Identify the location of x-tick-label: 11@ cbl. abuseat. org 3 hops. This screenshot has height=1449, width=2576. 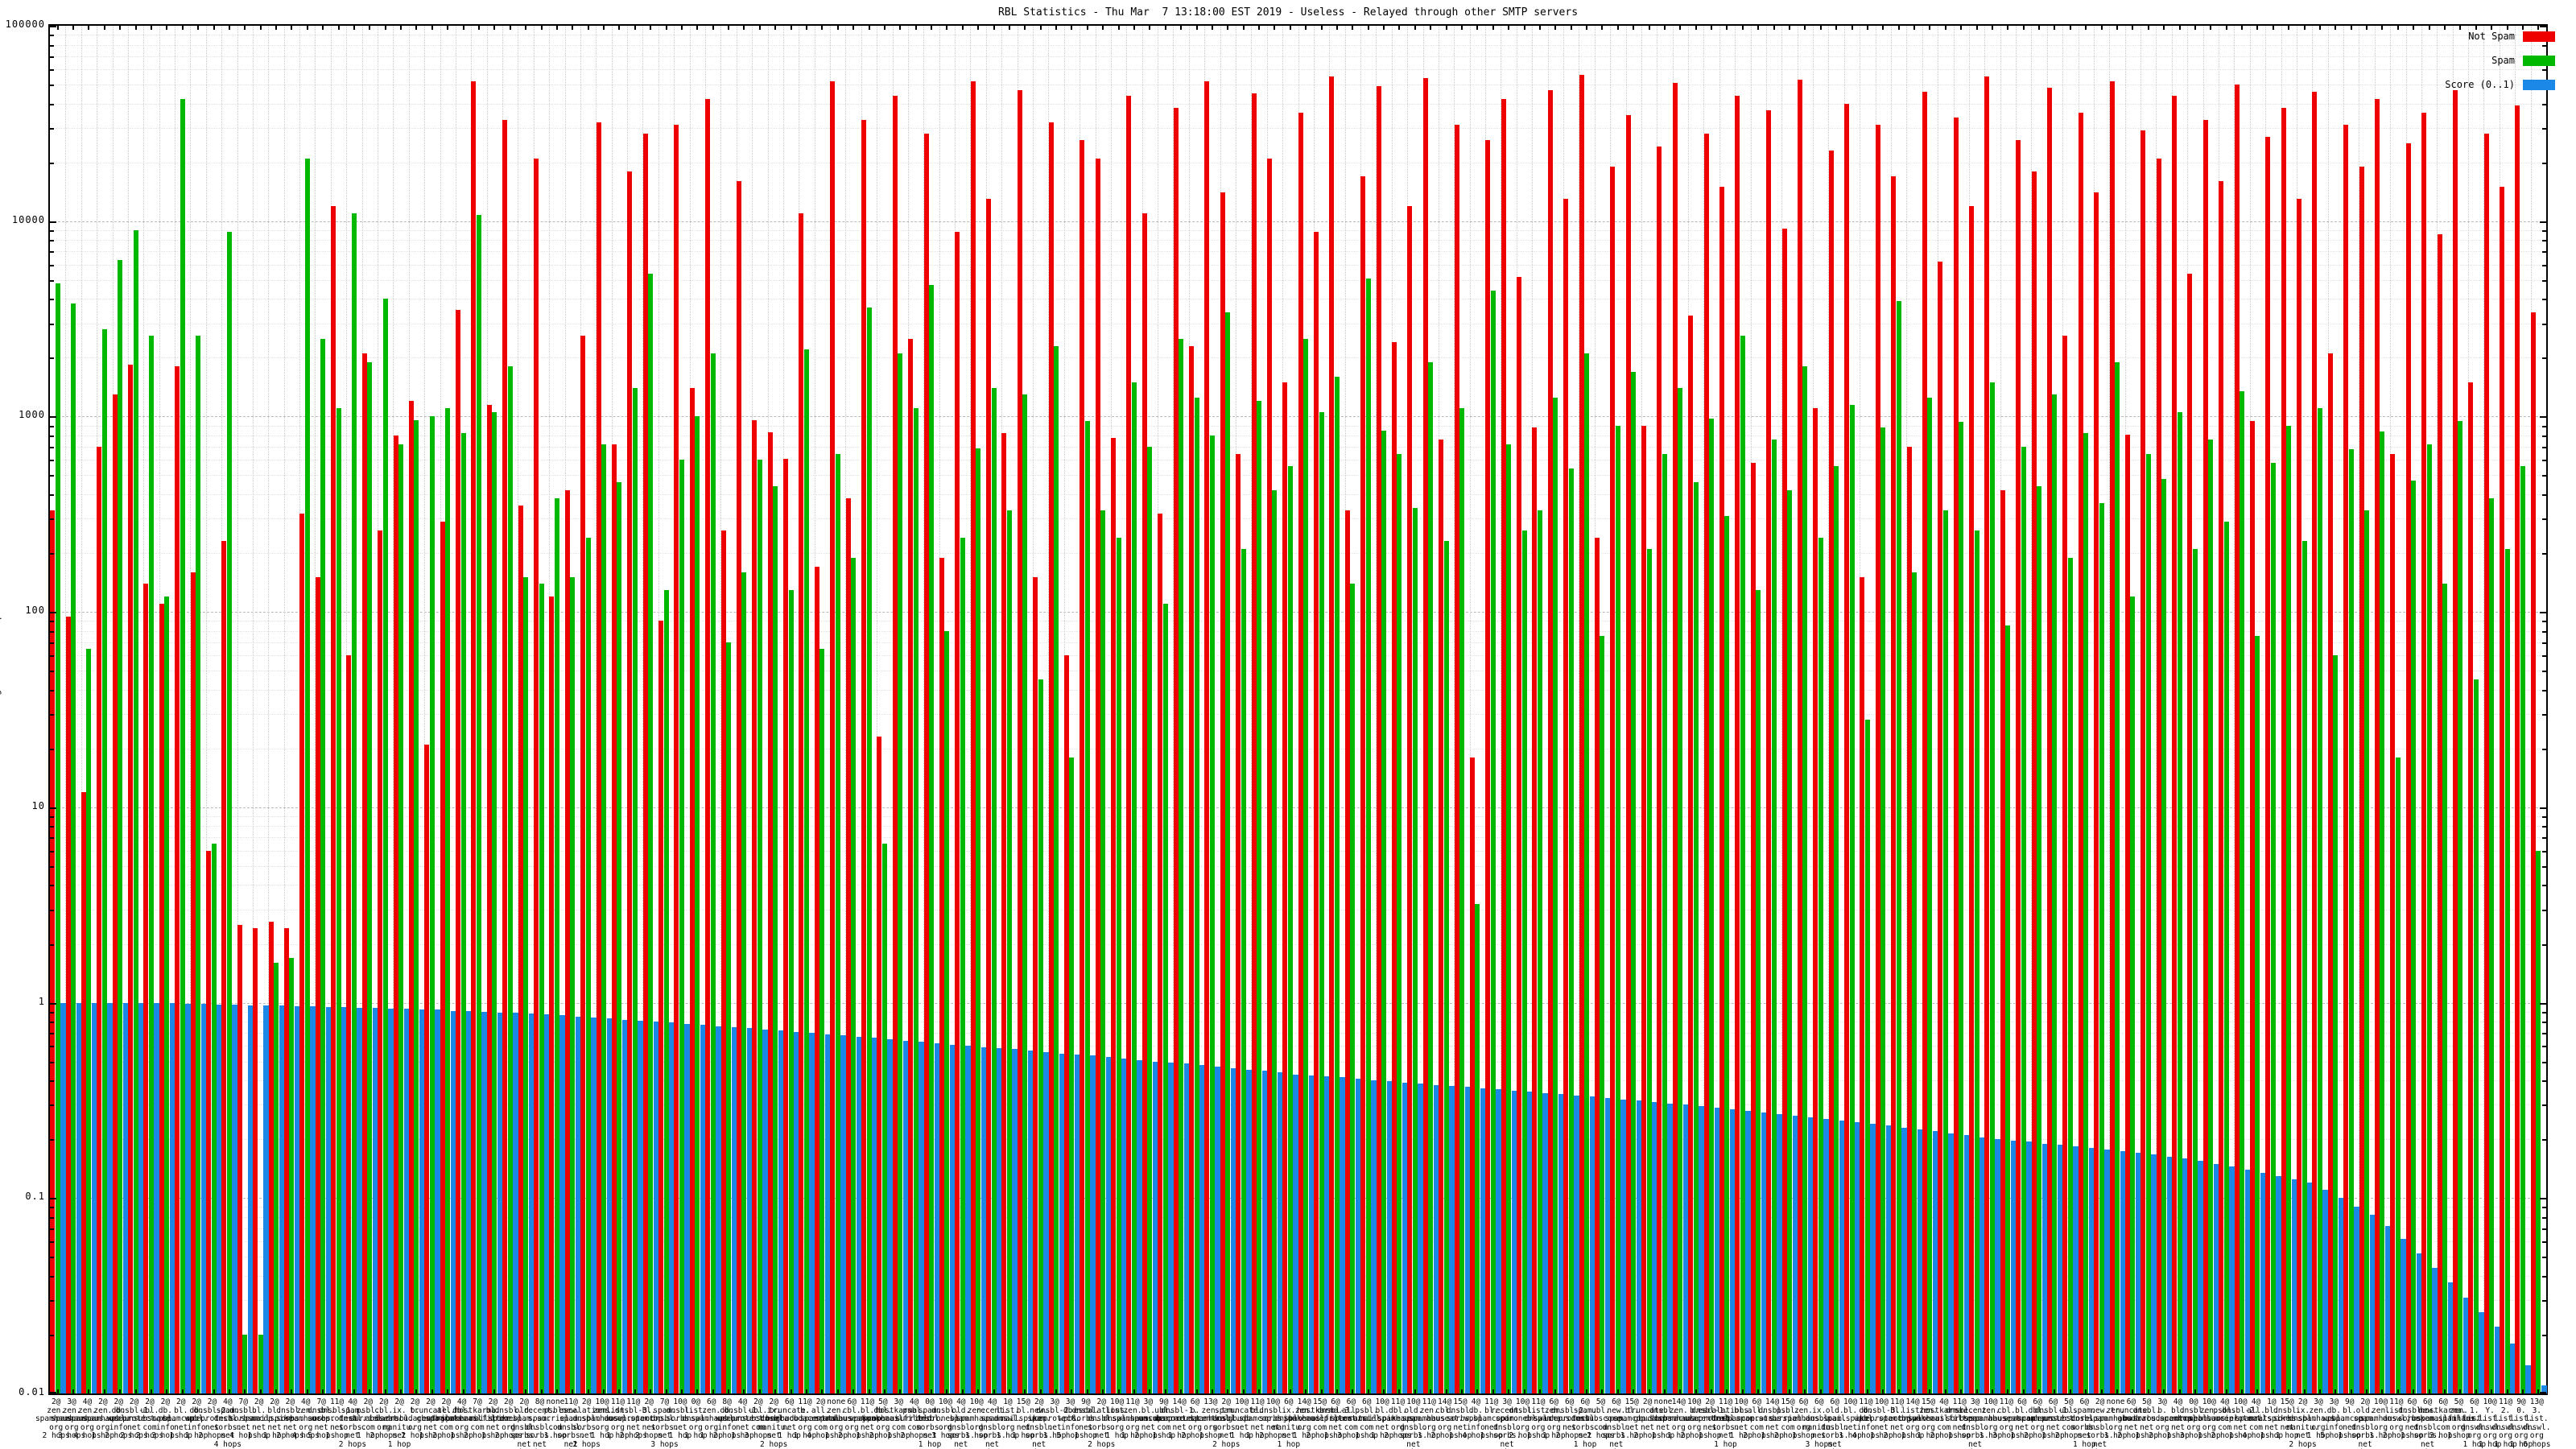
(2006, 1418).